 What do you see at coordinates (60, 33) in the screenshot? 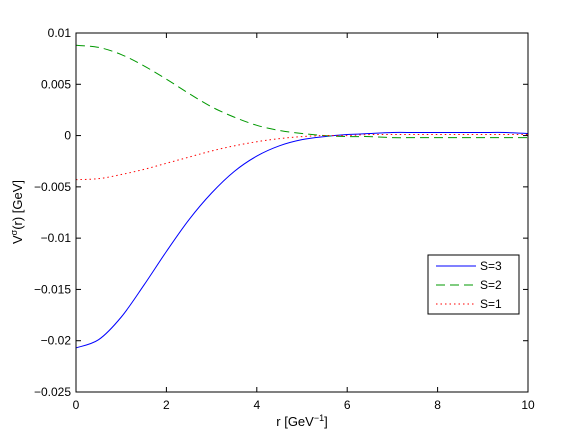
I see `y-tick-label: 0.01` at bounding box center [60, 33].